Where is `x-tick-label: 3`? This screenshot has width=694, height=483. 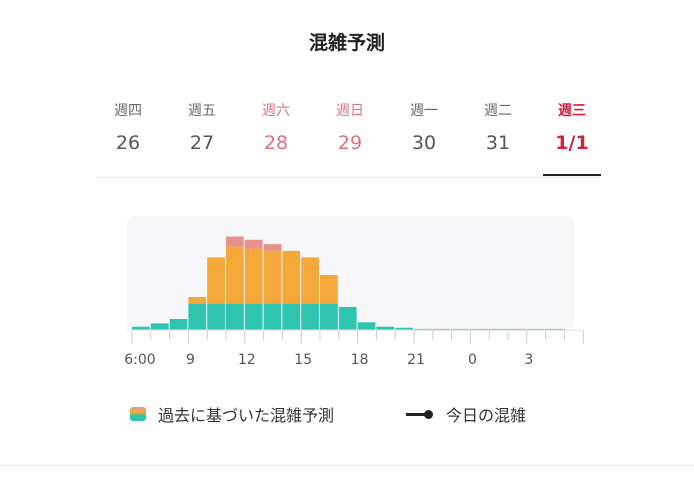
x-tick-label: 3 is located at coordinates (528, 360).